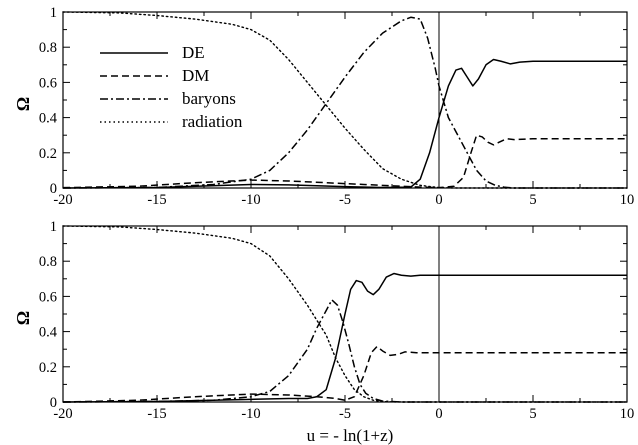 Image resolution: width=638 pixels, height=445 pixels. Describe the element at coordinates (350, 435) in the screenshot. I see `x-axis-label: u = - ln(1+z)` at that location.